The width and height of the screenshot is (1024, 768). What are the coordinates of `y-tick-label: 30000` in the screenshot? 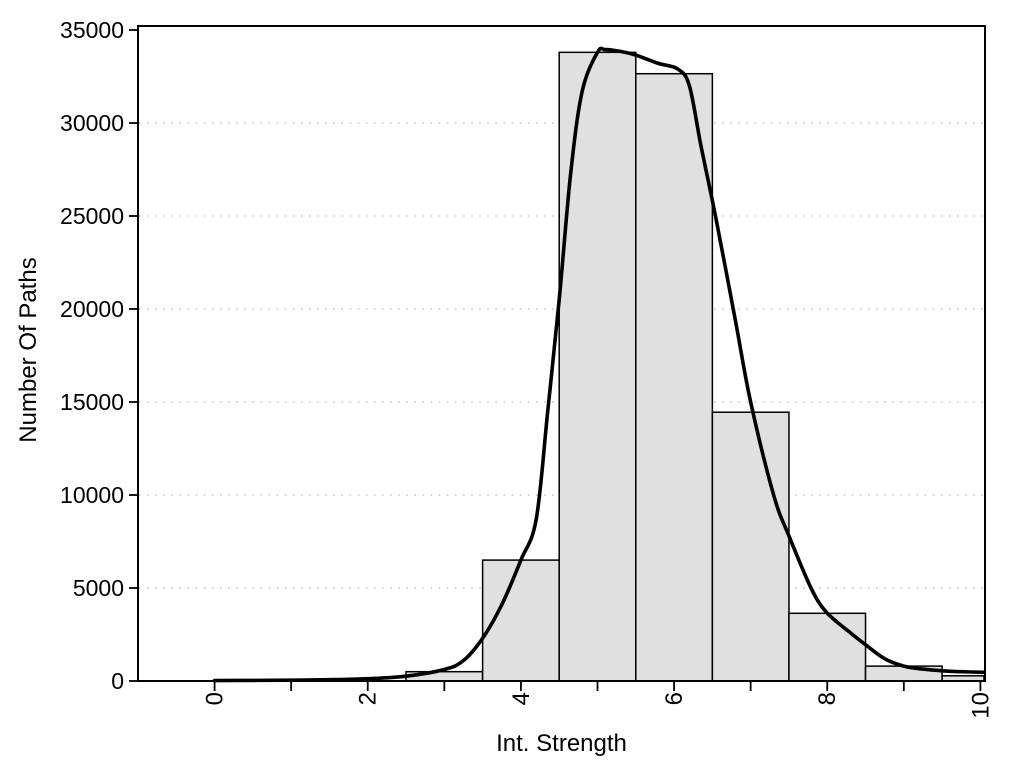 It's located at (92, 123).